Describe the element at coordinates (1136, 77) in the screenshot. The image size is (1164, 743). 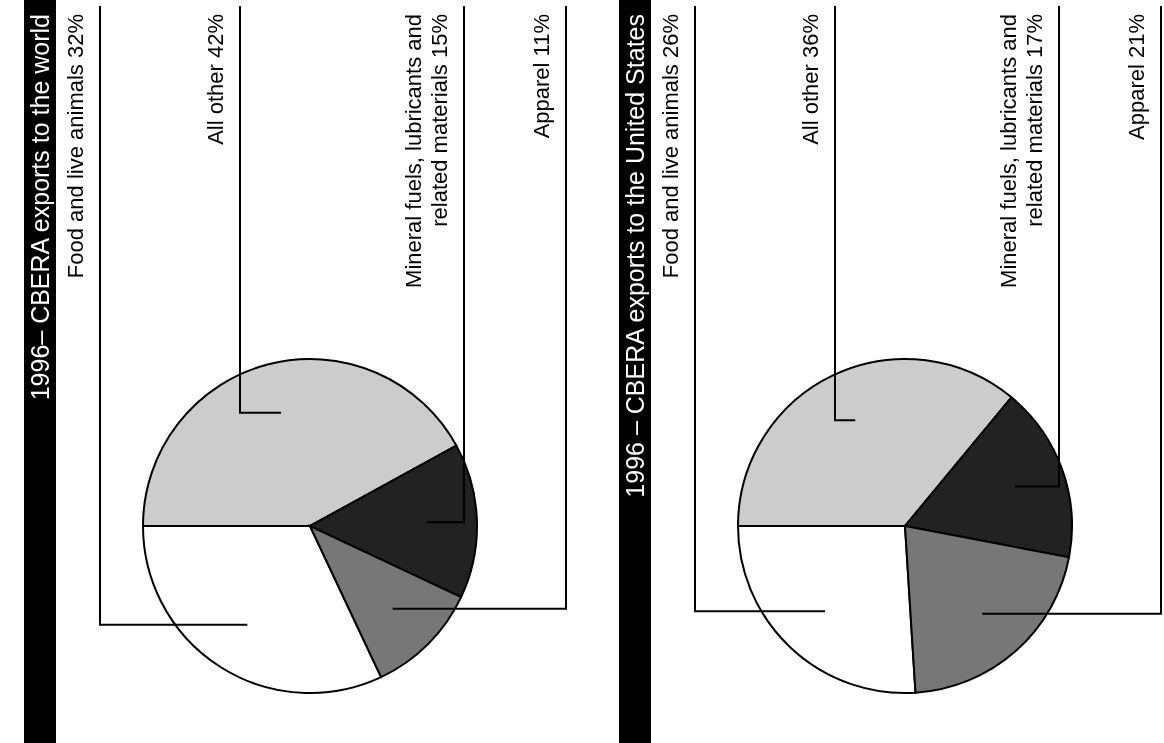
I see `slice-label: Apparel 21%` at that location.